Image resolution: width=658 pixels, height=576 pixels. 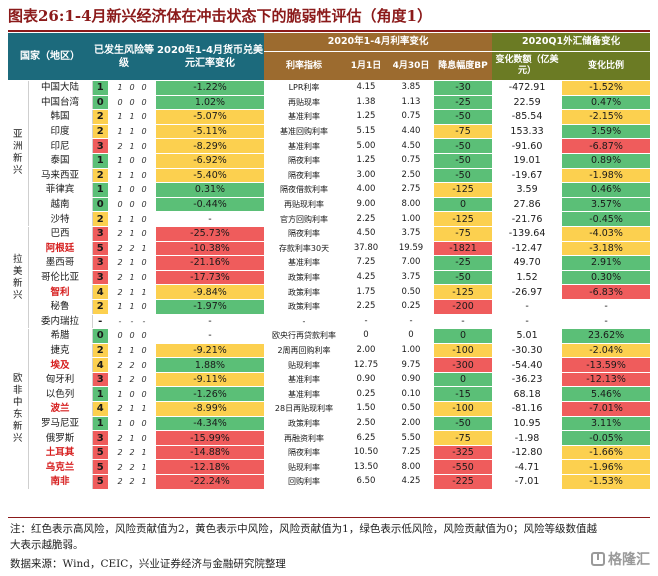 What do you see at coordinates (60, 467) in the screenshot?
I see `country-name: 乌克兰` at bounding box center [60, 467].